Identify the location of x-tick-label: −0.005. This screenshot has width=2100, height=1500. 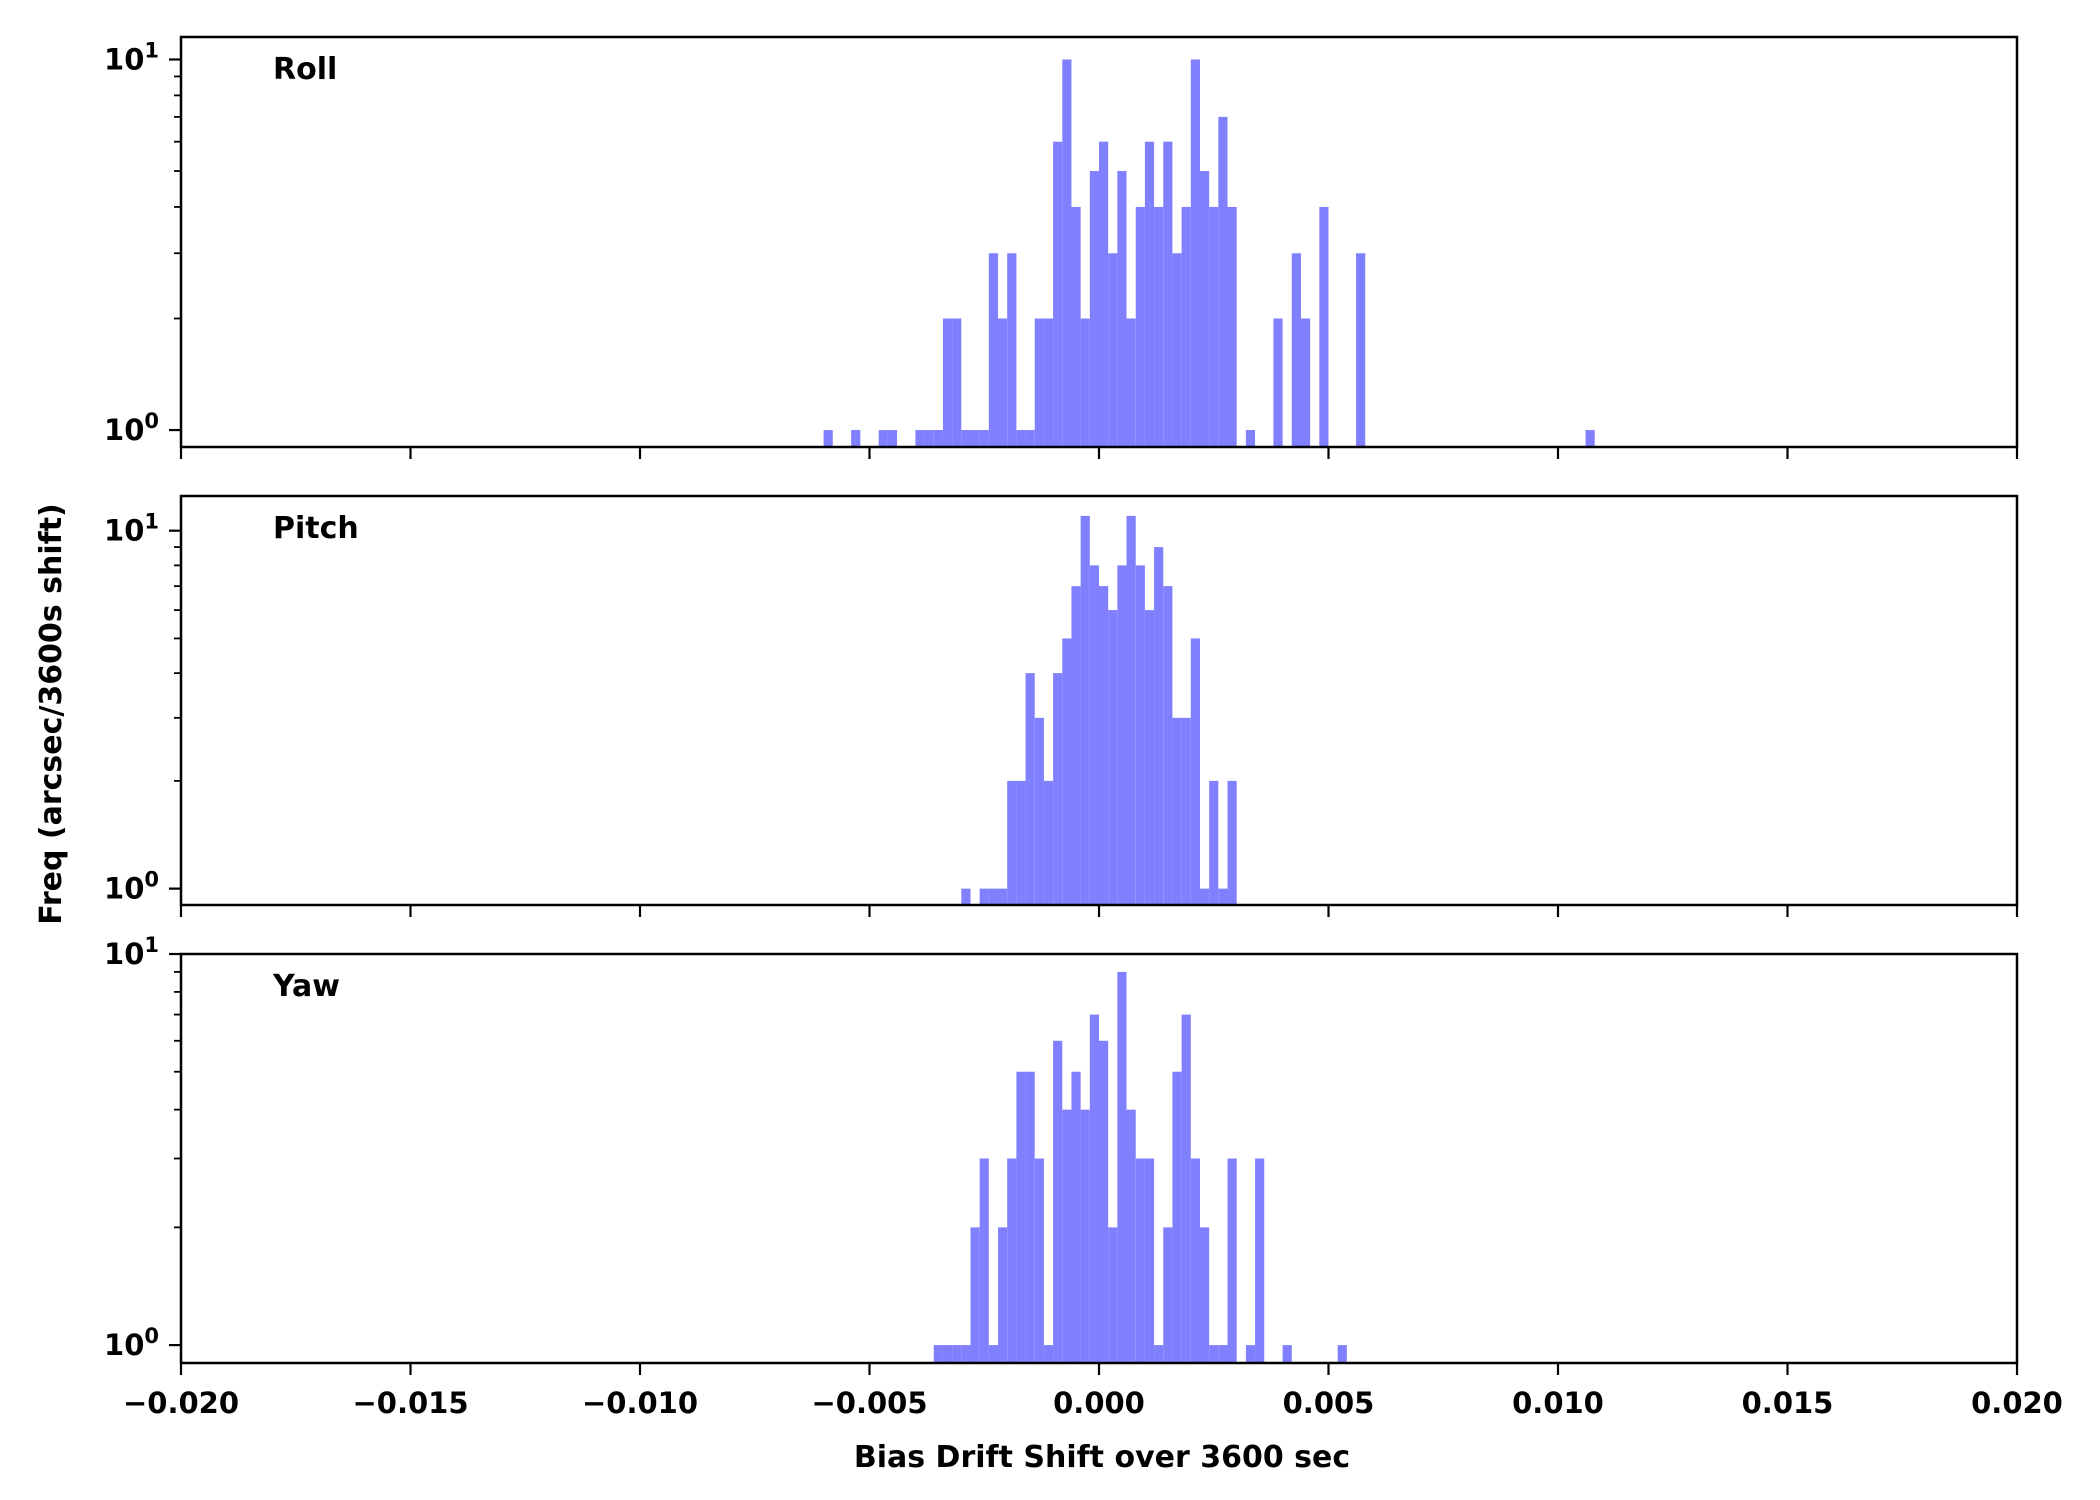
(869, 1403).